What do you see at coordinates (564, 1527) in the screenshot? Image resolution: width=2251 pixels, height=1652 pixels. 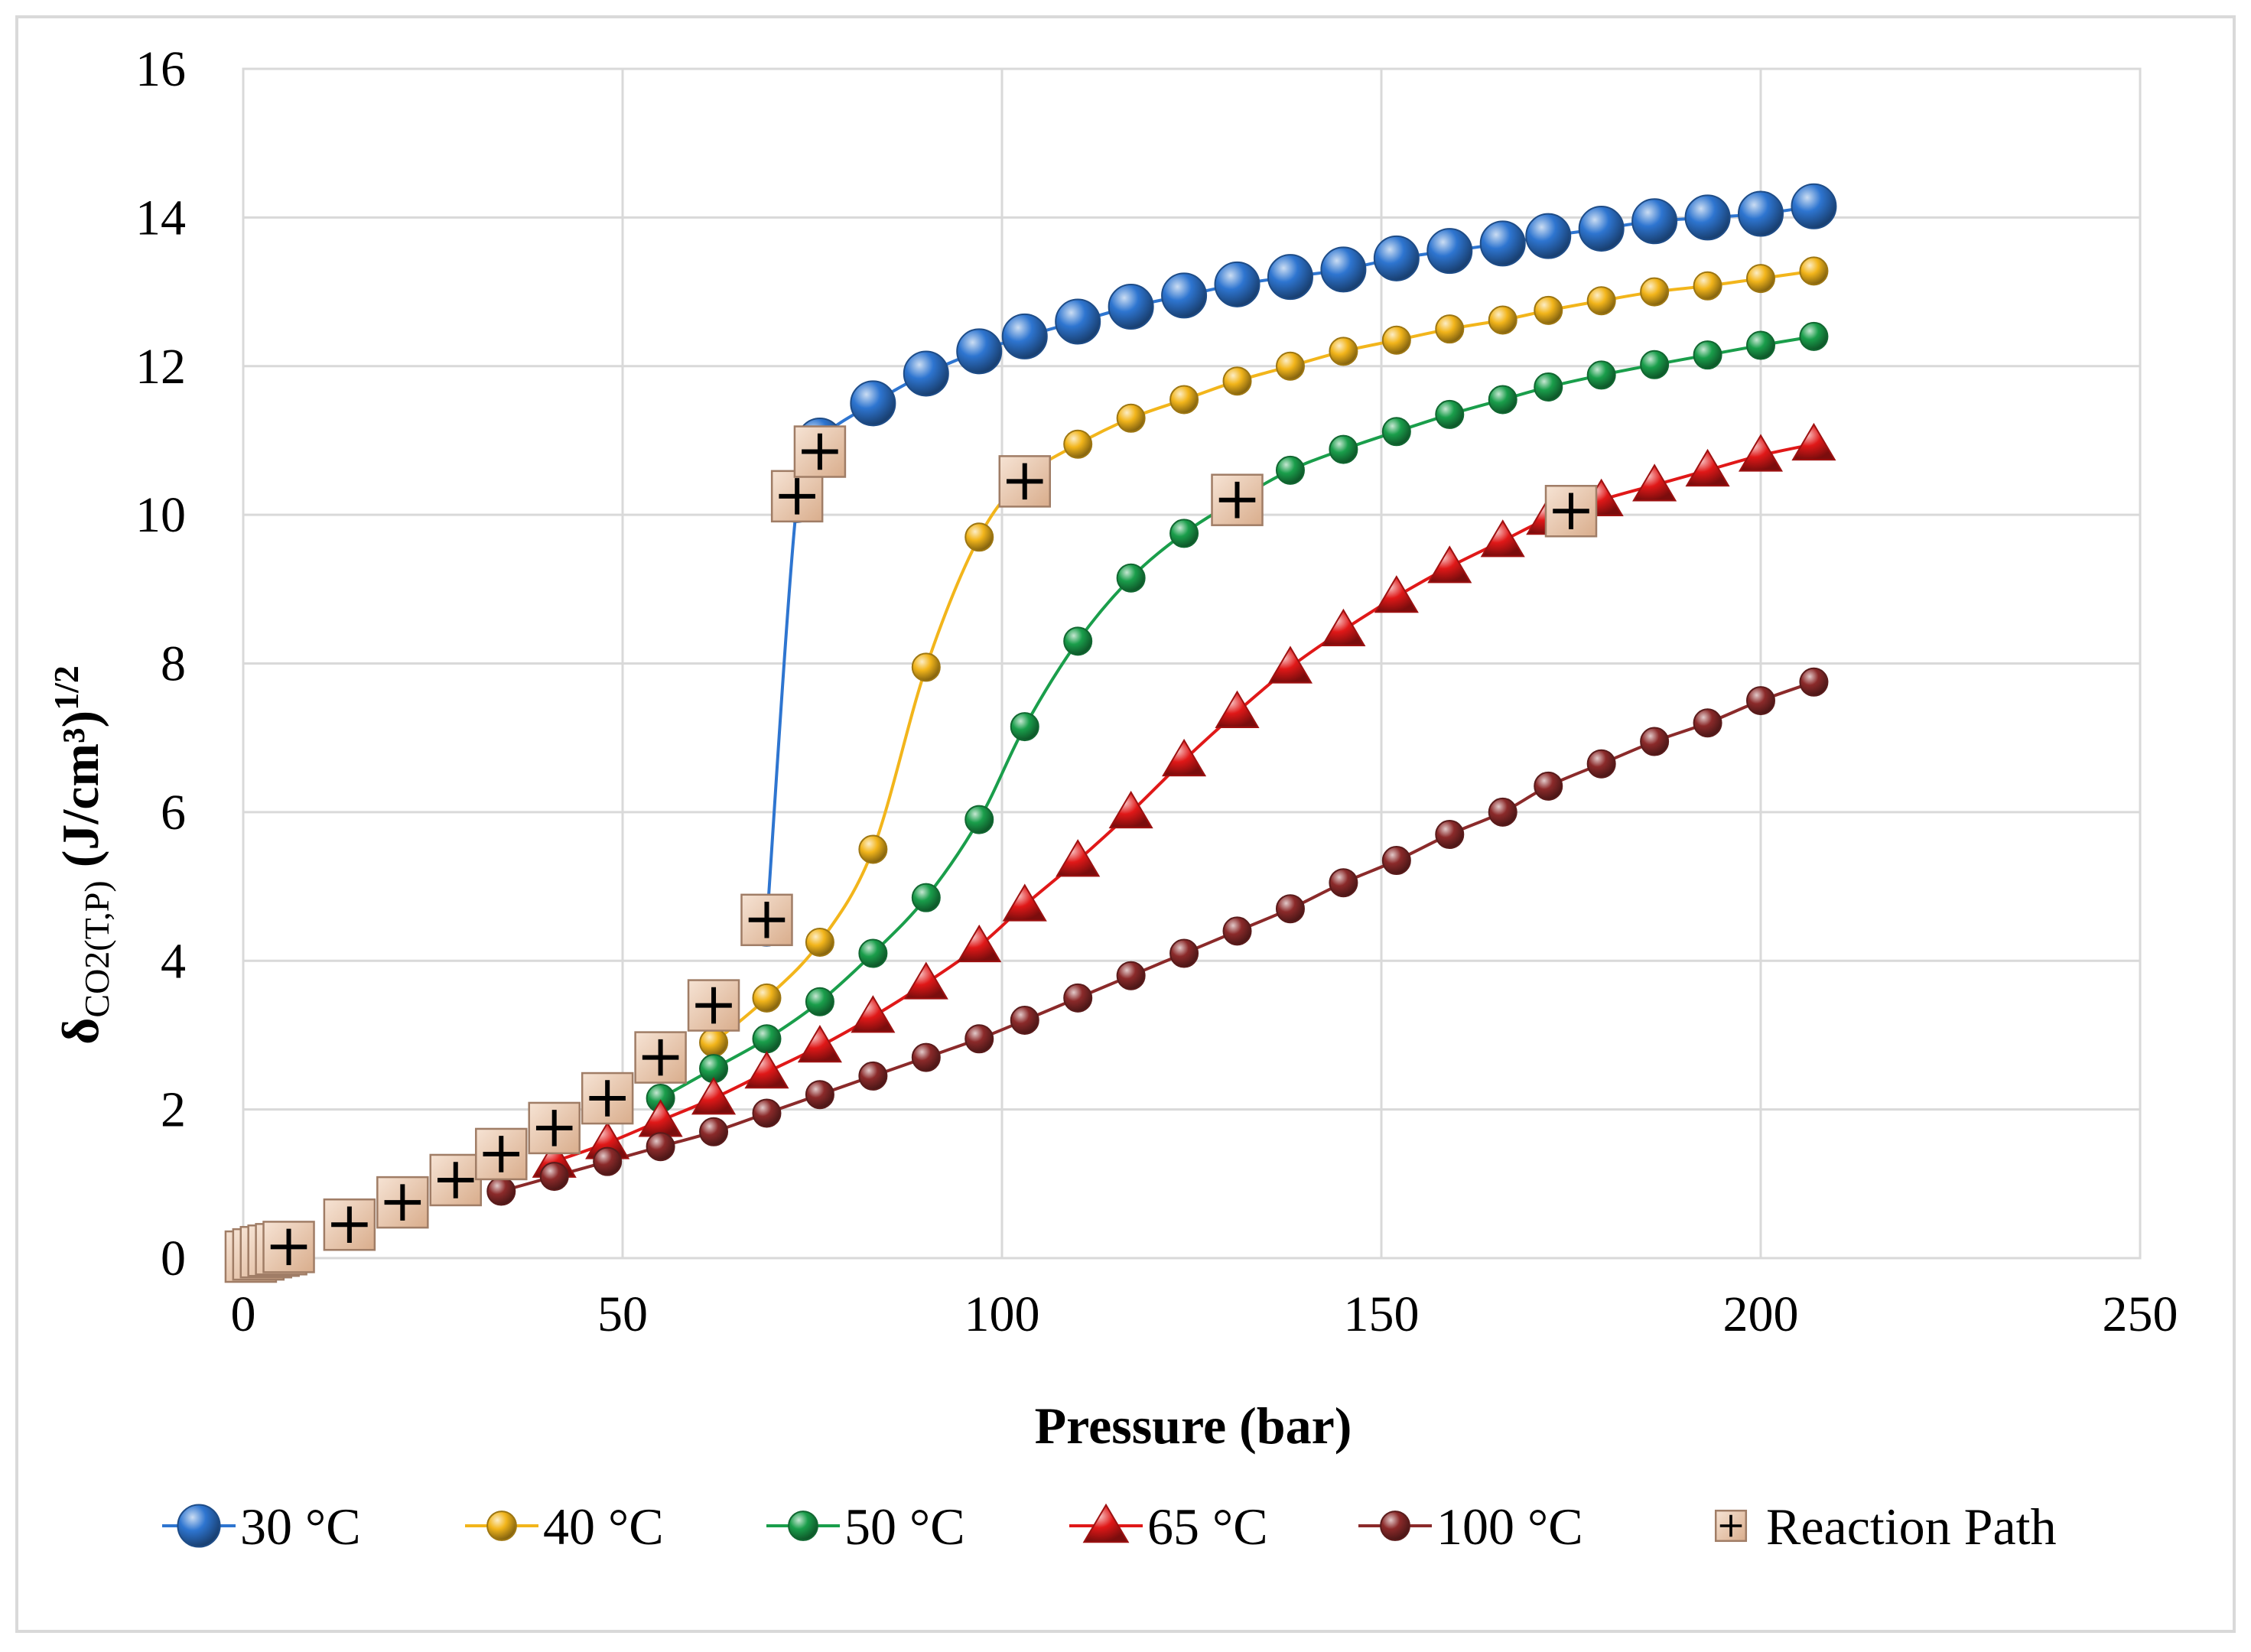 I see `legend-item-40-c: 40 °C` at bounding box center [564, 1527].